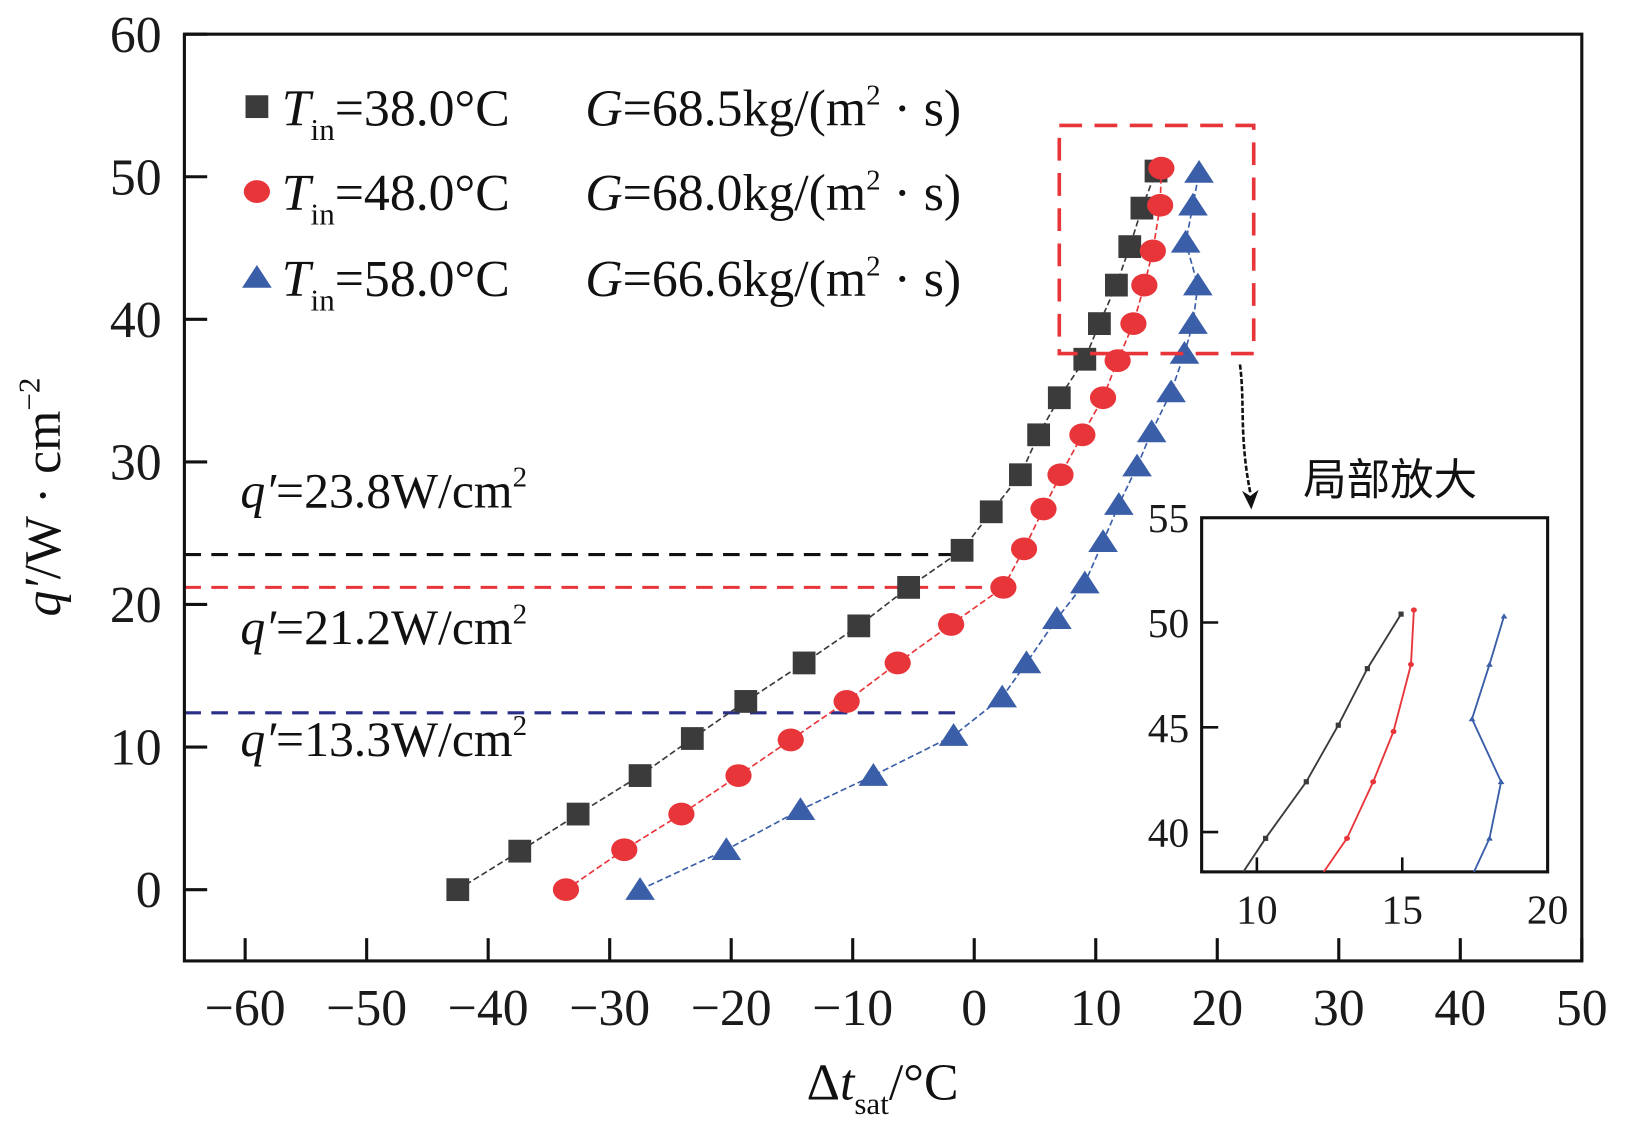 Image resolution: width=1645 pixels, height=1138 pixels. I want to click on legend-g-val: =66.6kg/(m, so click(744, 279).